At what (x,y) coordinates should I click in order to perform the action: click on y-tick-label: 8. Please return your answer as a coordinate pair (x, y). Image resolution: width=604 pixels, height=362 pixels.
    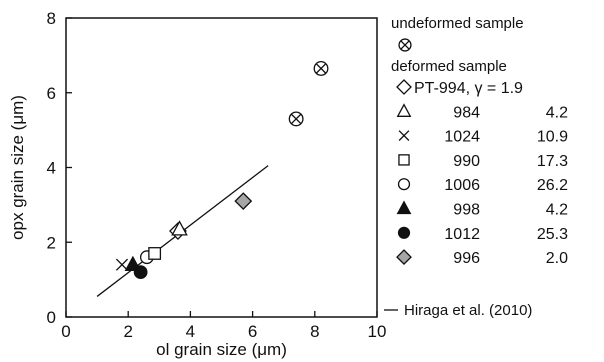
    Looking at the image, I should click on (51, 18).